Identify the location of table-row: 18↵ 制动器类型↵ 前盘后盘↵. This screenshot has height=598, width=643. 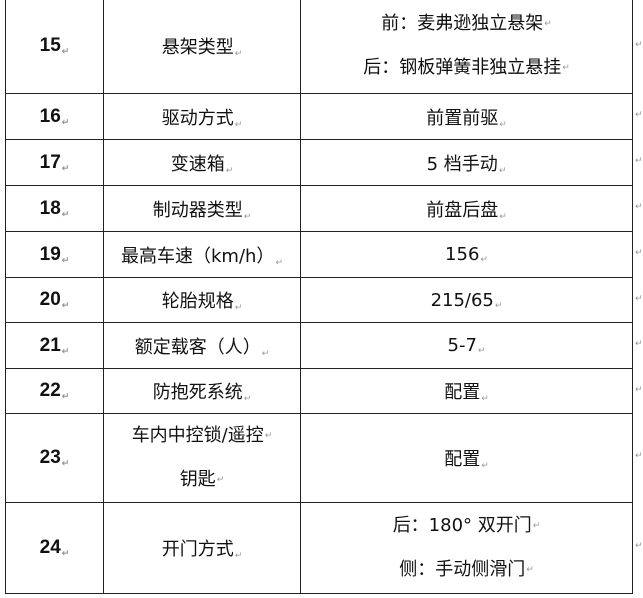
(319, 208).